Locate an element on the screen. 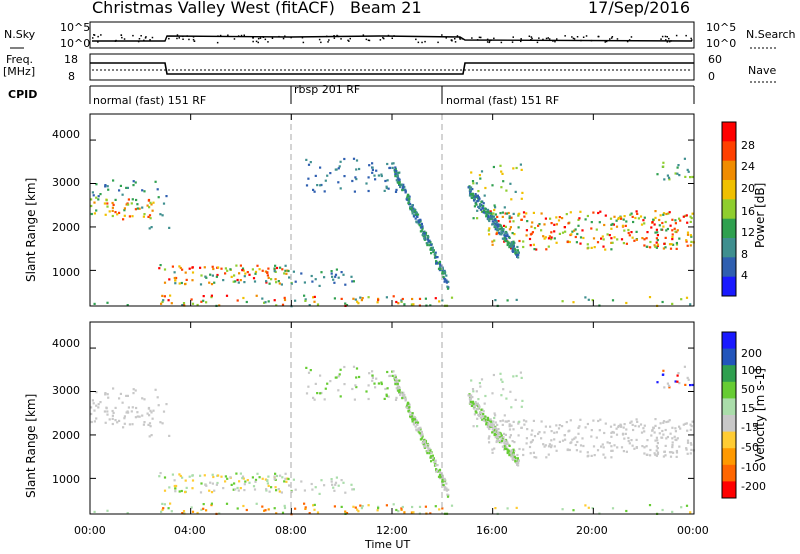  freq-bottom-tick: 8 is located at coordinates (71, 76).